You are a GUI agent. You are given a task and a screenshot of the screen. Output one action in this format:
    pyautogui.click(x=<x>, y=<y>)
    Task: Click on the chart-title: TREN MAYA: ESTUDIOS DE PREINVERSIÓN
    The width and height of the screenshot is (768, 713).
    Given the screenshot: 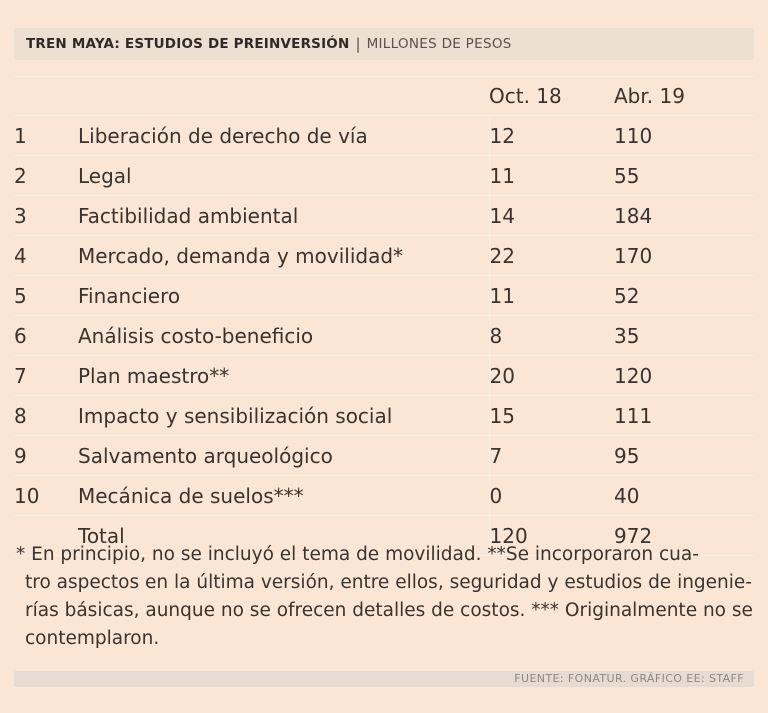 What is the action you would take?
    pyautogui.click(x=188, y=44)
    